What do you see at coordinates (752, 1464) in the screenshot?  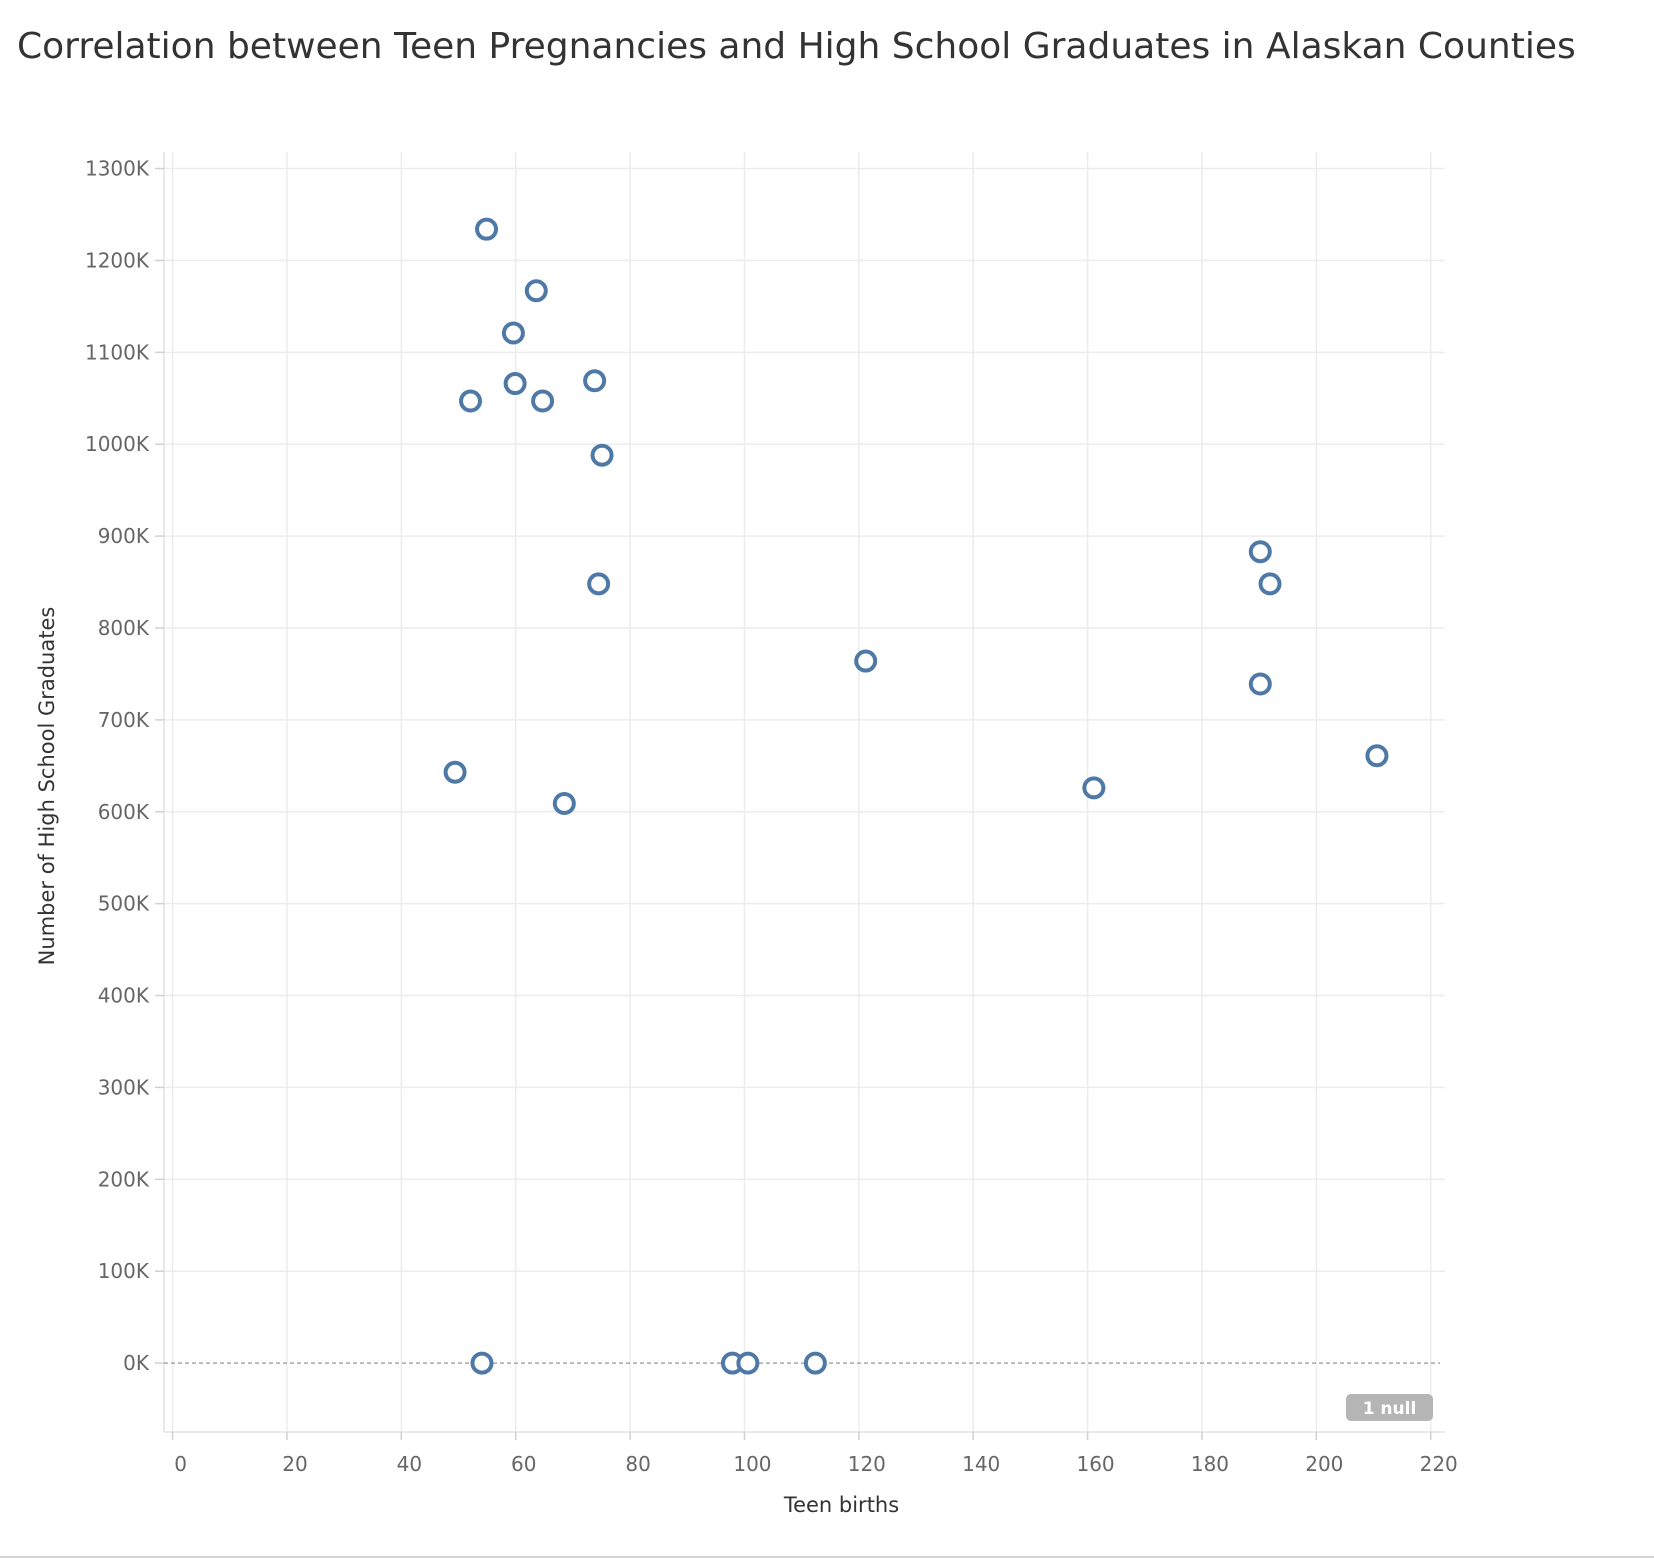 I see `x-tick-label: 100` at bounding box center [752, 1464].